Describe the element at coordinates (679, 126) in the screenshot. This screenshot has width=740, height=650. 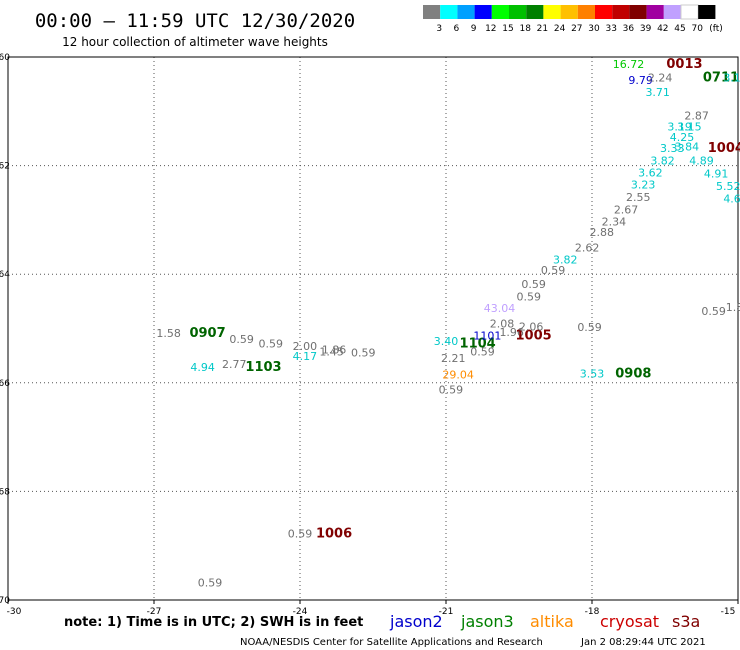
I see `wave-height-label: 3.19` at that location.